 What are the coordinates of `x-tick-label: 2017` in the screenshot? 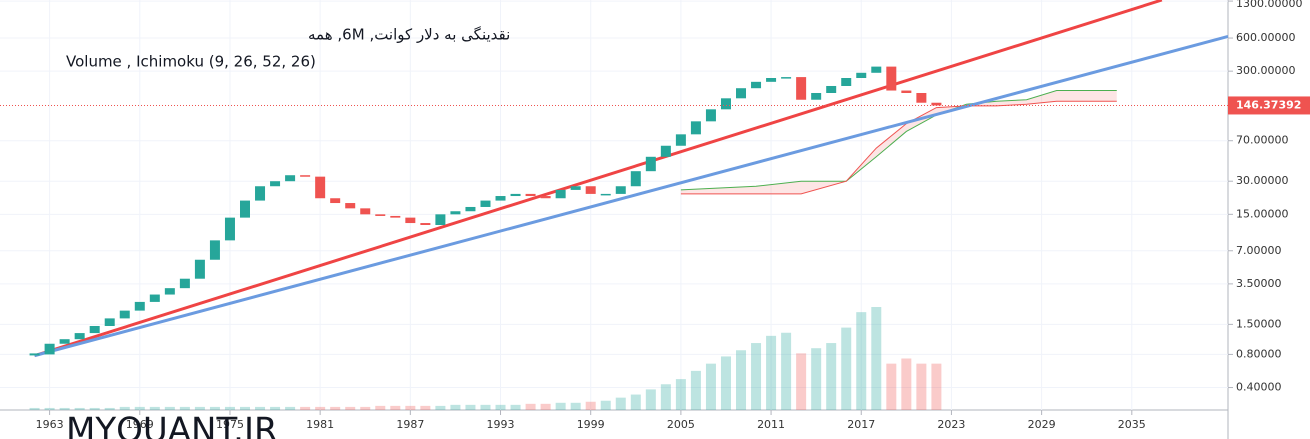 It's located at (861, 424).